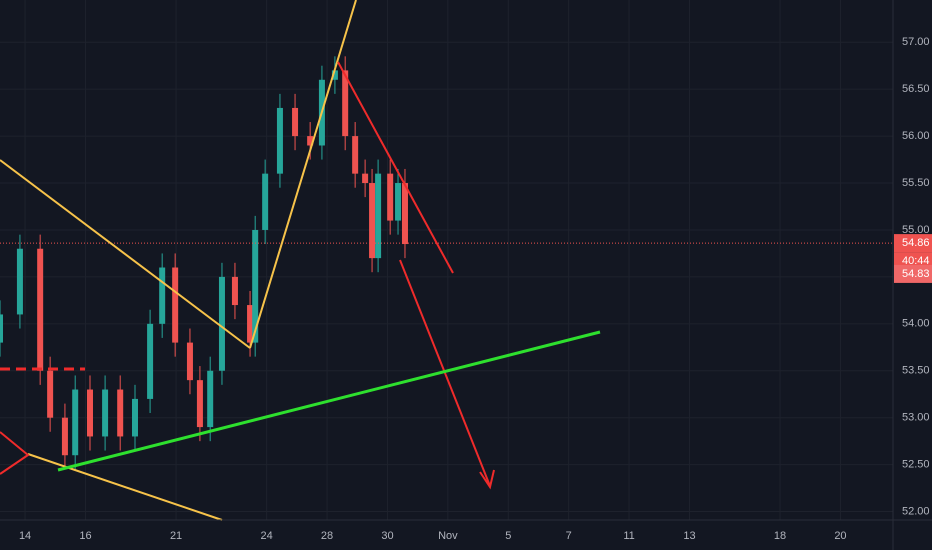  I want to click on x-tick-label: 28, so click(327, 536).